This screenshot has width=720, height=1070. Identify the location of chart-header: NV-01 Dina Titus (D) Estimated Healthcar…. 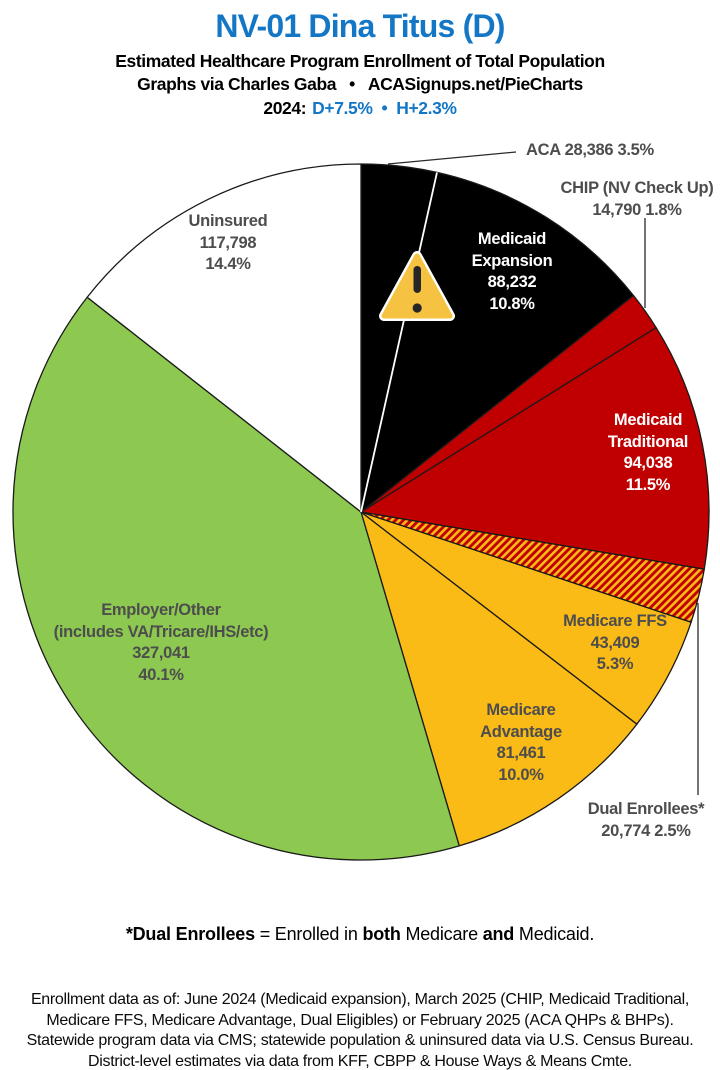
(360, 59).